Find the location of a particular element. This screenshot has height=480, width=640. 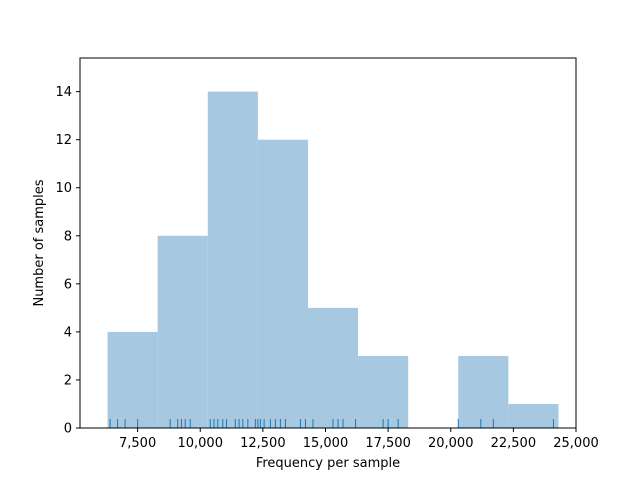

y-axis-label: Number of samples is located at coordinates (39, 242).